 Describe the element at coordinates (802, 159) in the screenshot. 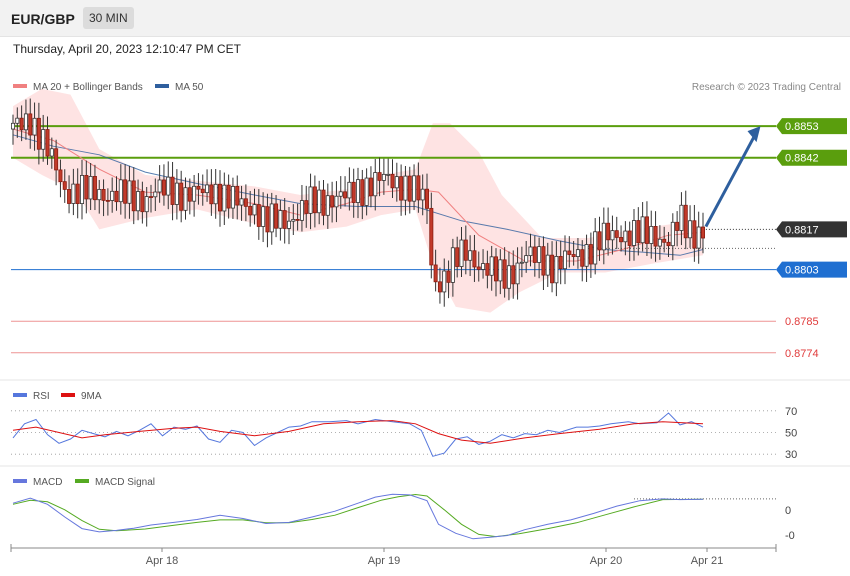

I see `level-label: 0.8842` at that location.